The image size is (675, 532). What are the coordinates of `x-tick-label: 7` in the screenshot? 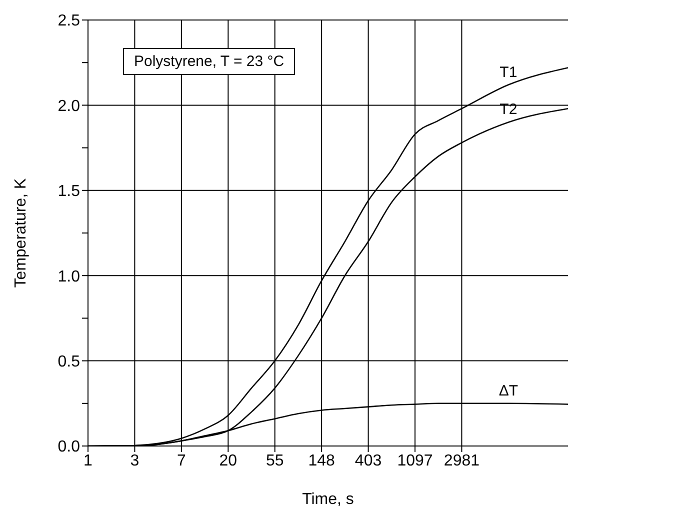 It's located at (181, 461).